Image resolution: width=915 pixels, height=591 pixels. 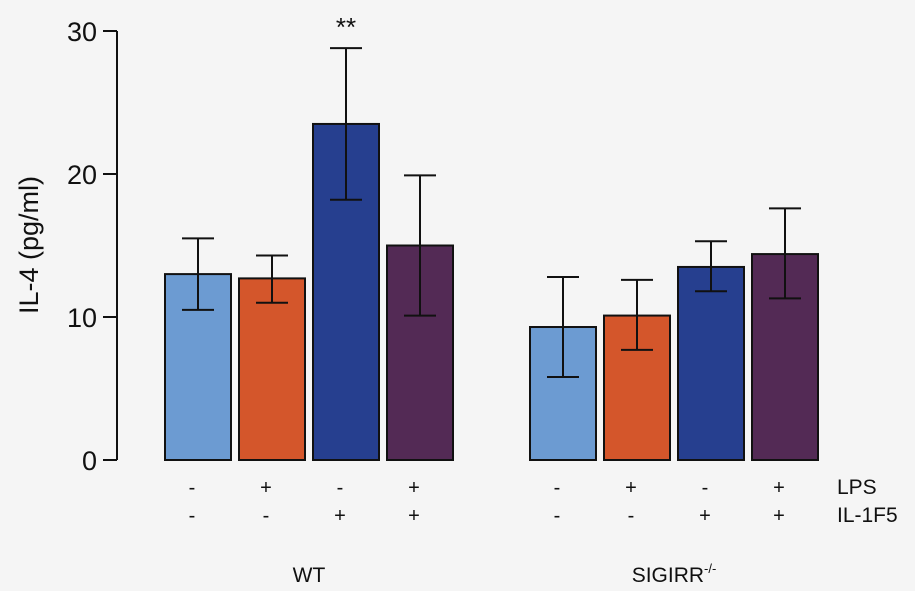 I want to click on lps-sign-sigirr-4: +, so click(x=779, y=488).